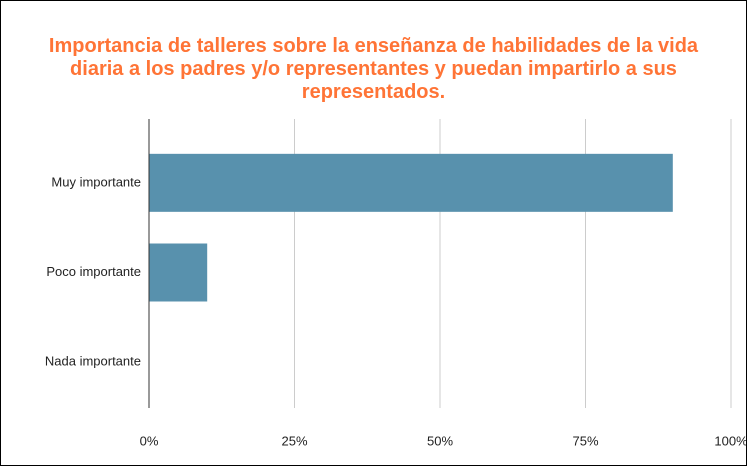 This screenshot has height=466, width=747. Describe the element at coordinates (93, 271) in the screenshot. I see `y-tick-label: Poco importante` at that location.